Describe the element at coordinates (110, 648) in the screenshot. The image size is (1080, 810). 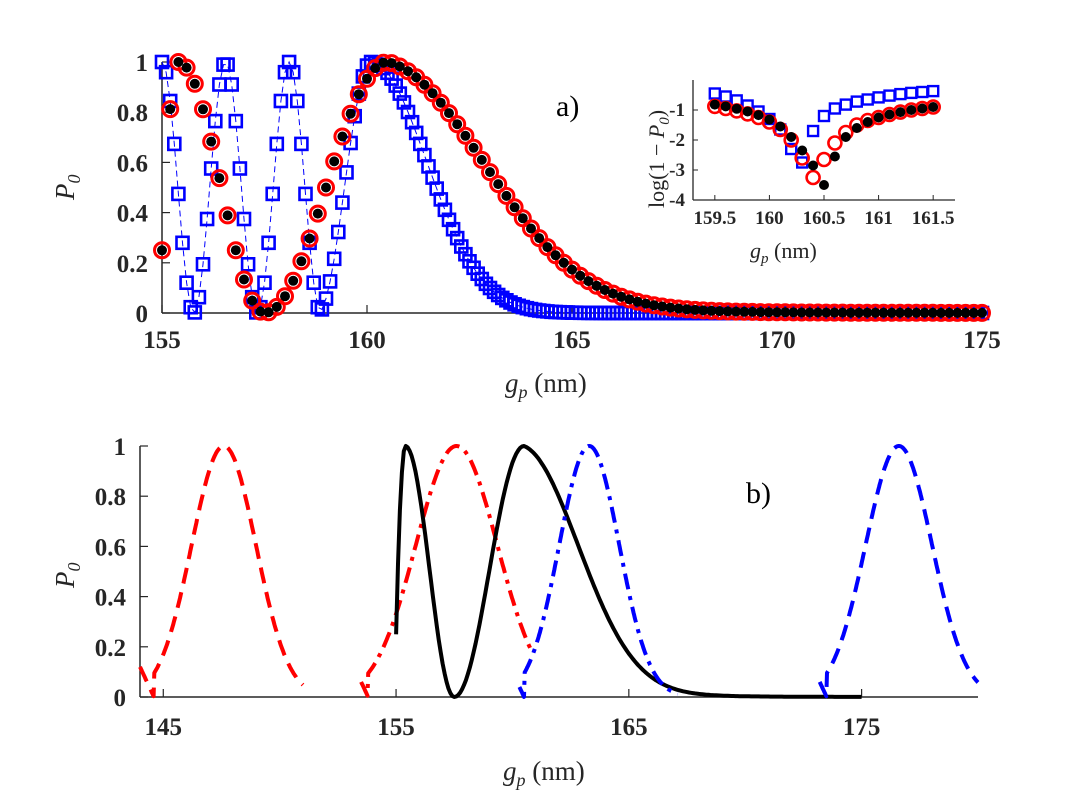
I see `y-tick-label: 0.2` at that location.